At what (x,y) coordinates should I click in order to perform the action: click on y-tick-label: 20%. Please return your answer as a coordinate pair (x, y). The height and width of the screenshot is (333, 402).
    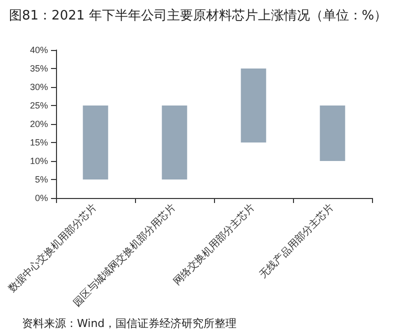
    Looking at the image, I should click on (39, 124).